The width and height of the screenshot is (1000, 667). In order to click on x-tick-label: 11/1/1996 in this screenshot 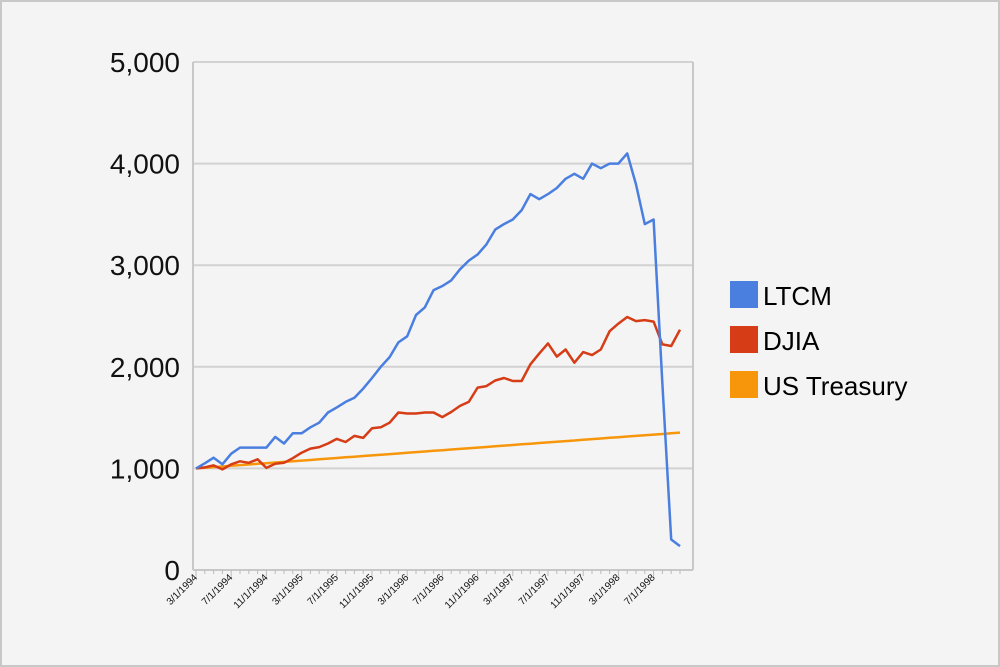, I will do `click(462, 591)`.